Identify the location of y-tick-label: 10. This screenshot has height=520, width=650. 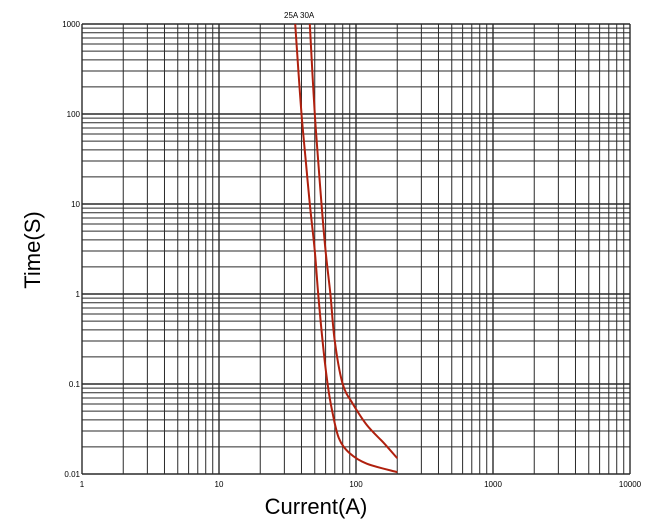
(75, 204).